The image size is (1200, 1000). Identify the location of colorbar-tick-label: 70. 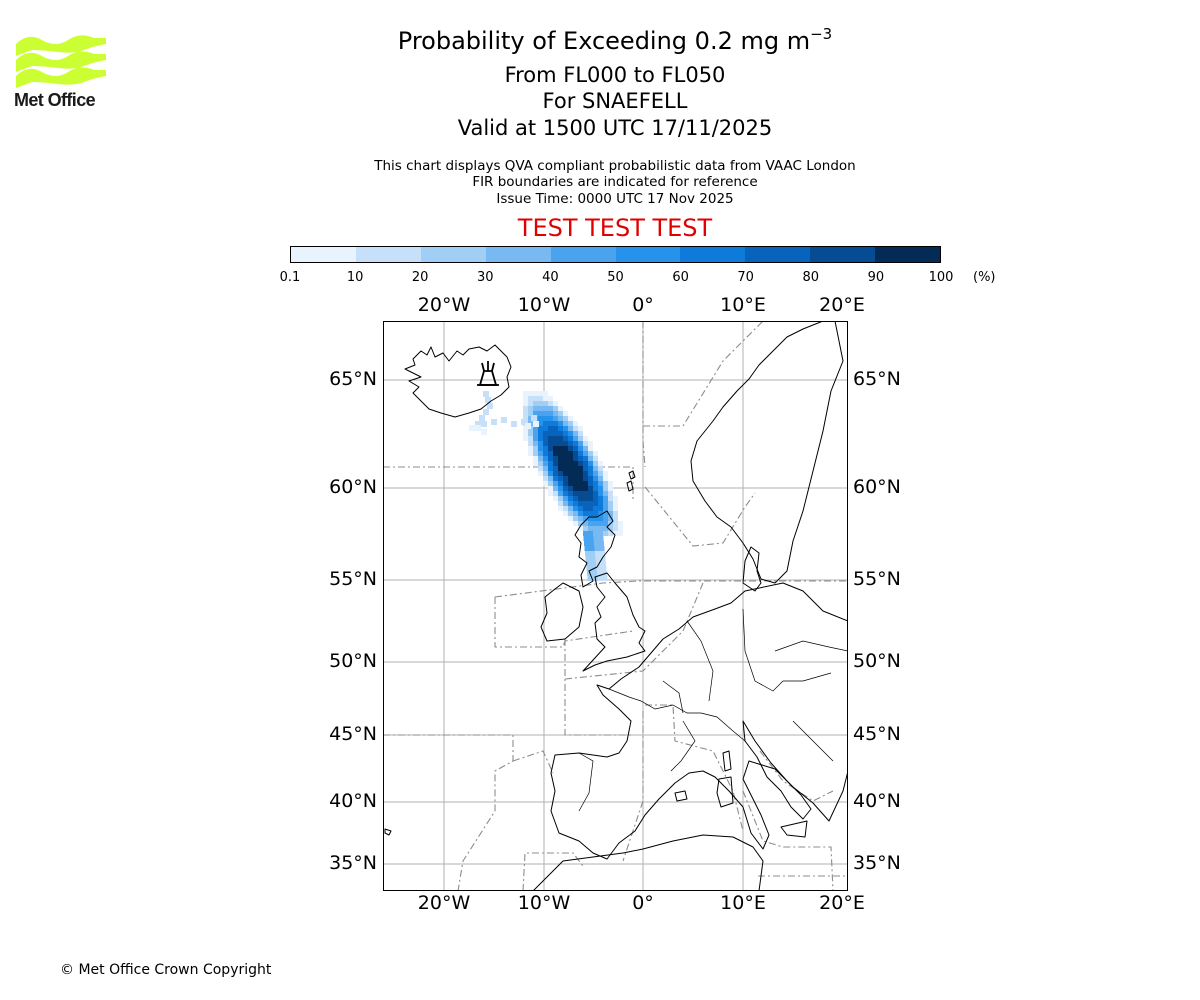
(745, 277).